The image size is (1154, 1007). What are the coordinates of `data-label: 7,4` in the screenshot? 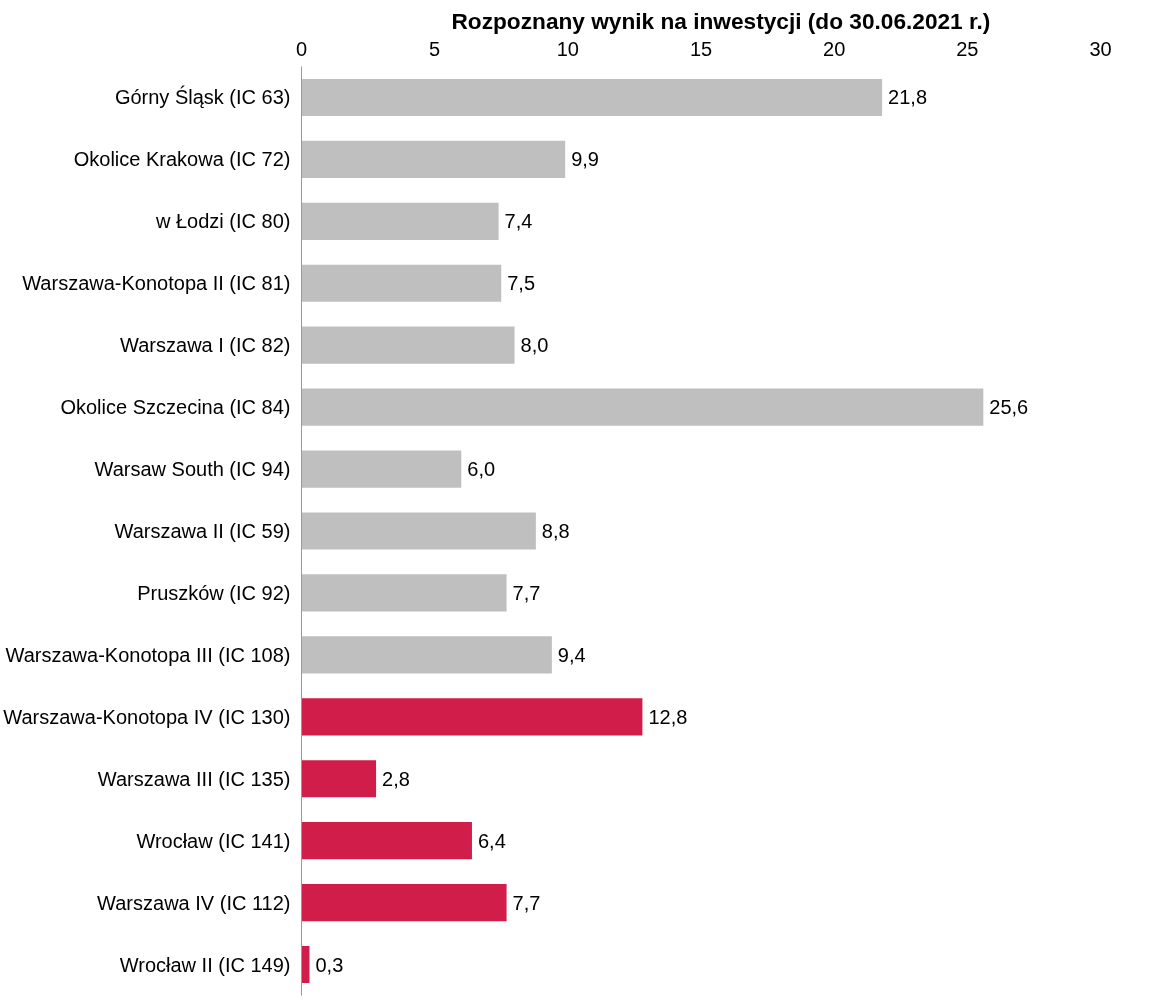 It's located at (518, 221).